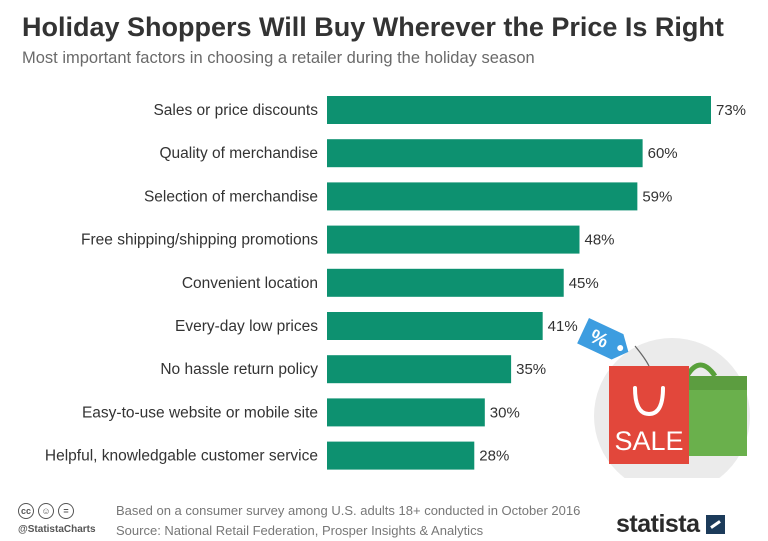 Image resolution: width=768 pixels, height=541 pixels. What do you see at coordinates (26, 511) in the screenshot?
I see `creative-commons-icon: cc` at bounding box center [26, 511].